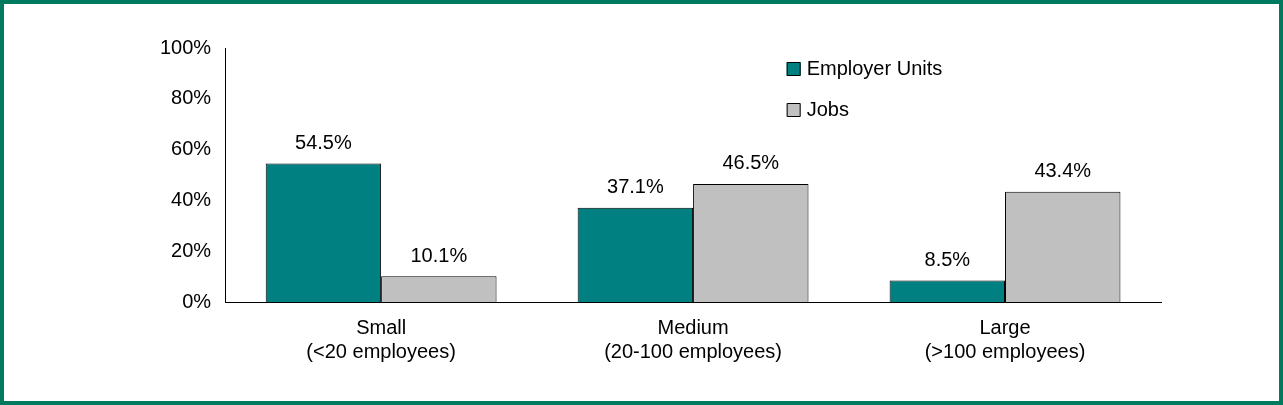  What do you see at coordinates (323, 142) in the screenshot?
I see `data-label: 54.5%` at bounding box center [323, 142].